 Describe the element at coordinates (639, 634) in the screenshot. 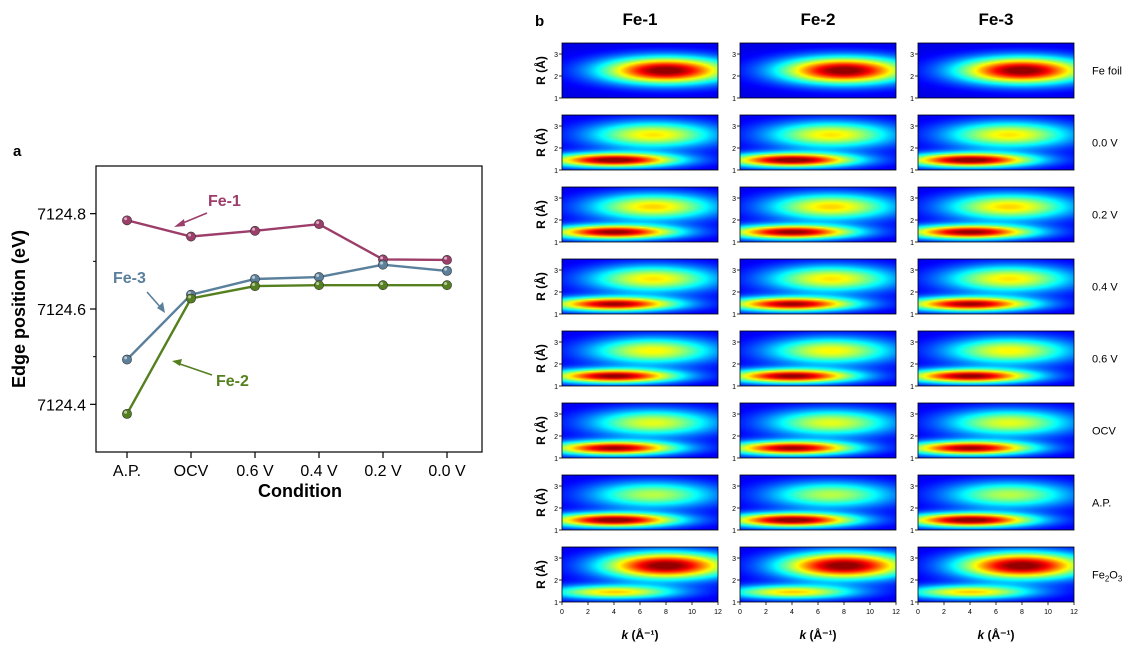

I see `heatmap-x-axis-title: k (Å⁻¹)` at that location.